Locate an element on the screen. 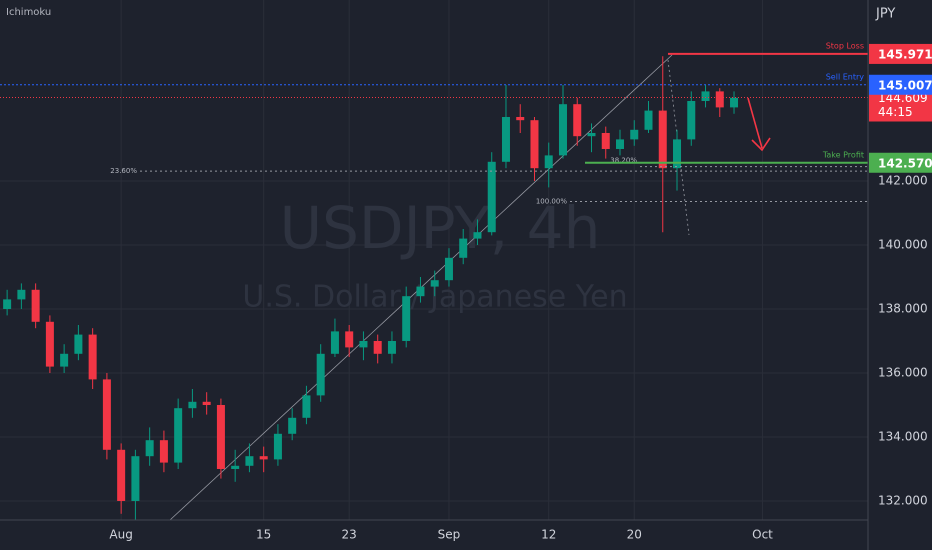 This screenshot has width=932, height=550. y-tick-label: 140.000 is located at coordinates (903, 244).